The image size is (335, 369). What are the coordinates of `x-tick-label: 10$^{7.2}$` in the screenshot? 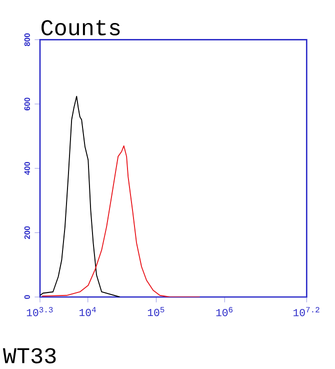 It's located at (307, 311).